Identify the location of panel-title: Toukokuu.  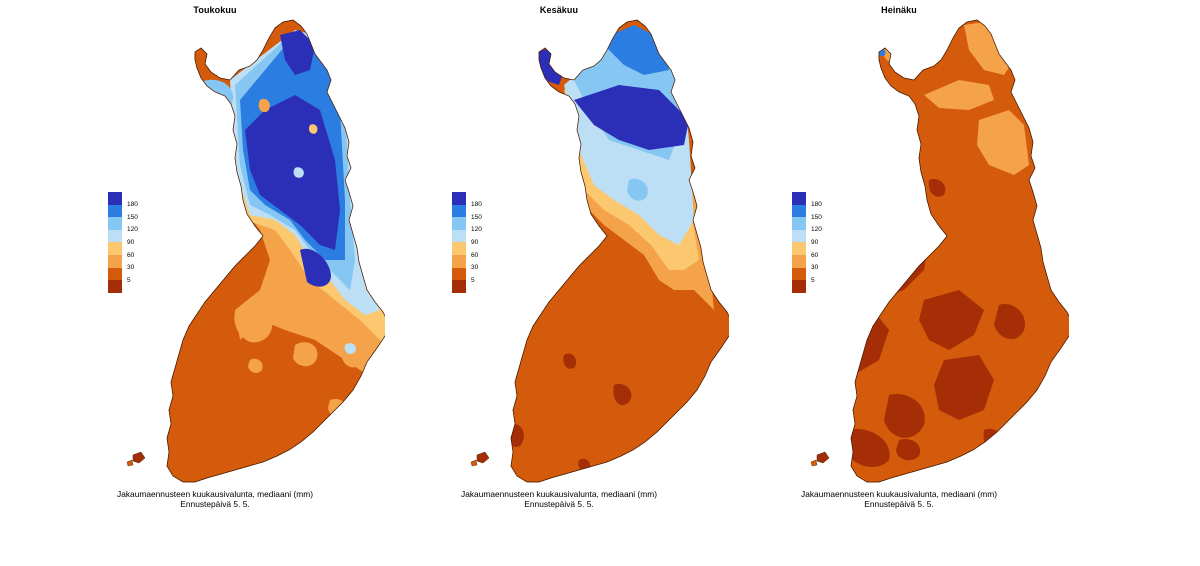
(215, 10).